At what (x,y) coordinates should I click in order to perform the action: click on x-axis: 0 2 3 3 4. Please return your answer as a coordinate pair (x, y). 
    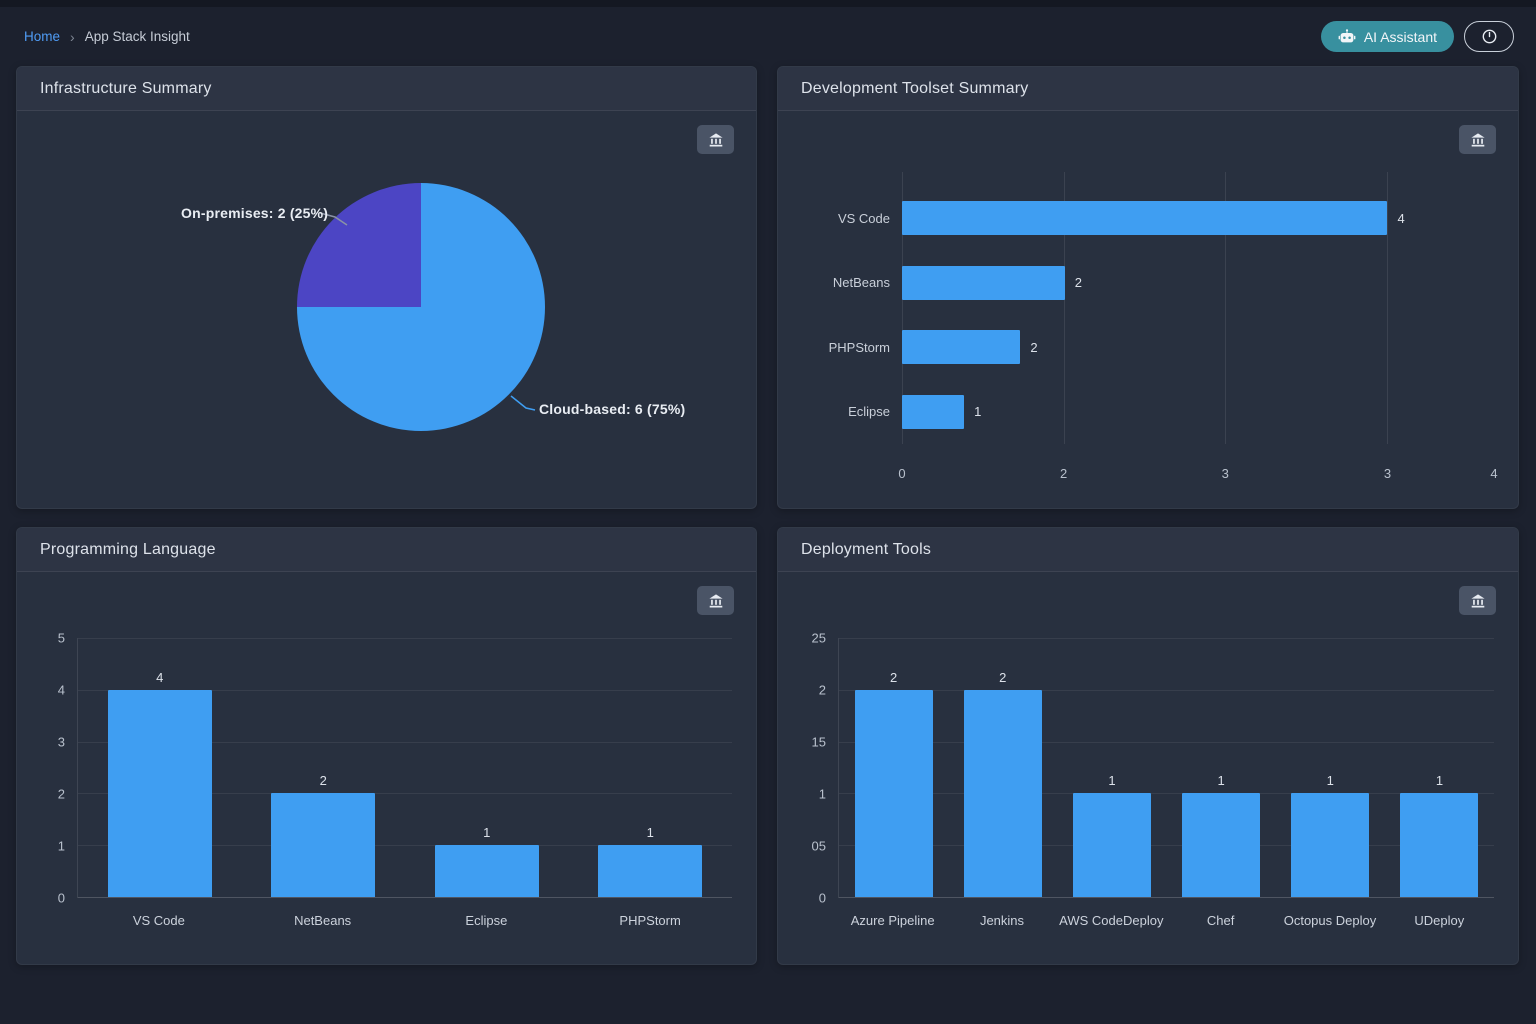
    Looking at the image, I should click on (1198, 476).